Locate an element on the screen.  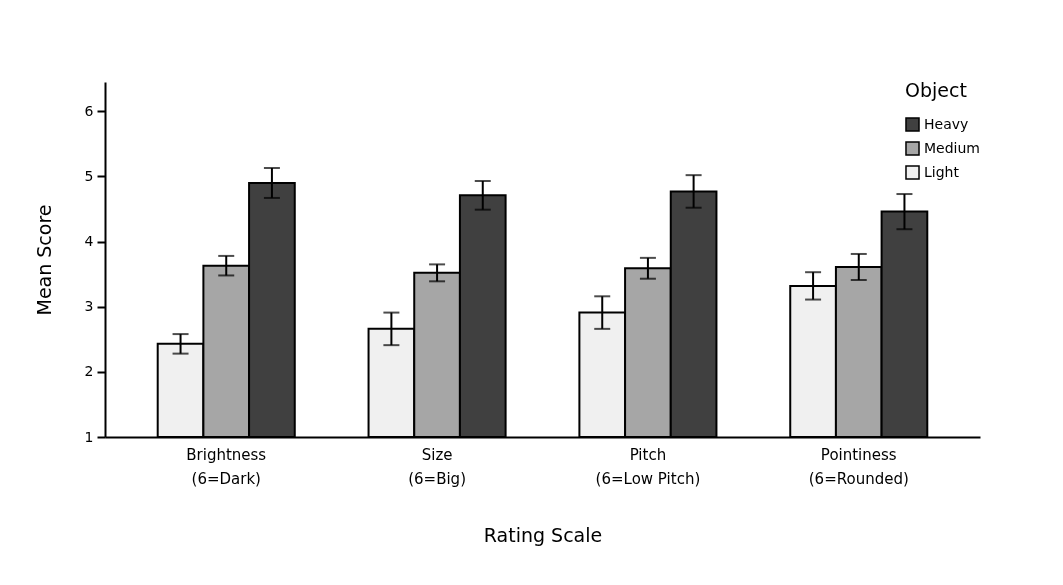
y-tick-label: 4 is located at coordinates (89, 241).